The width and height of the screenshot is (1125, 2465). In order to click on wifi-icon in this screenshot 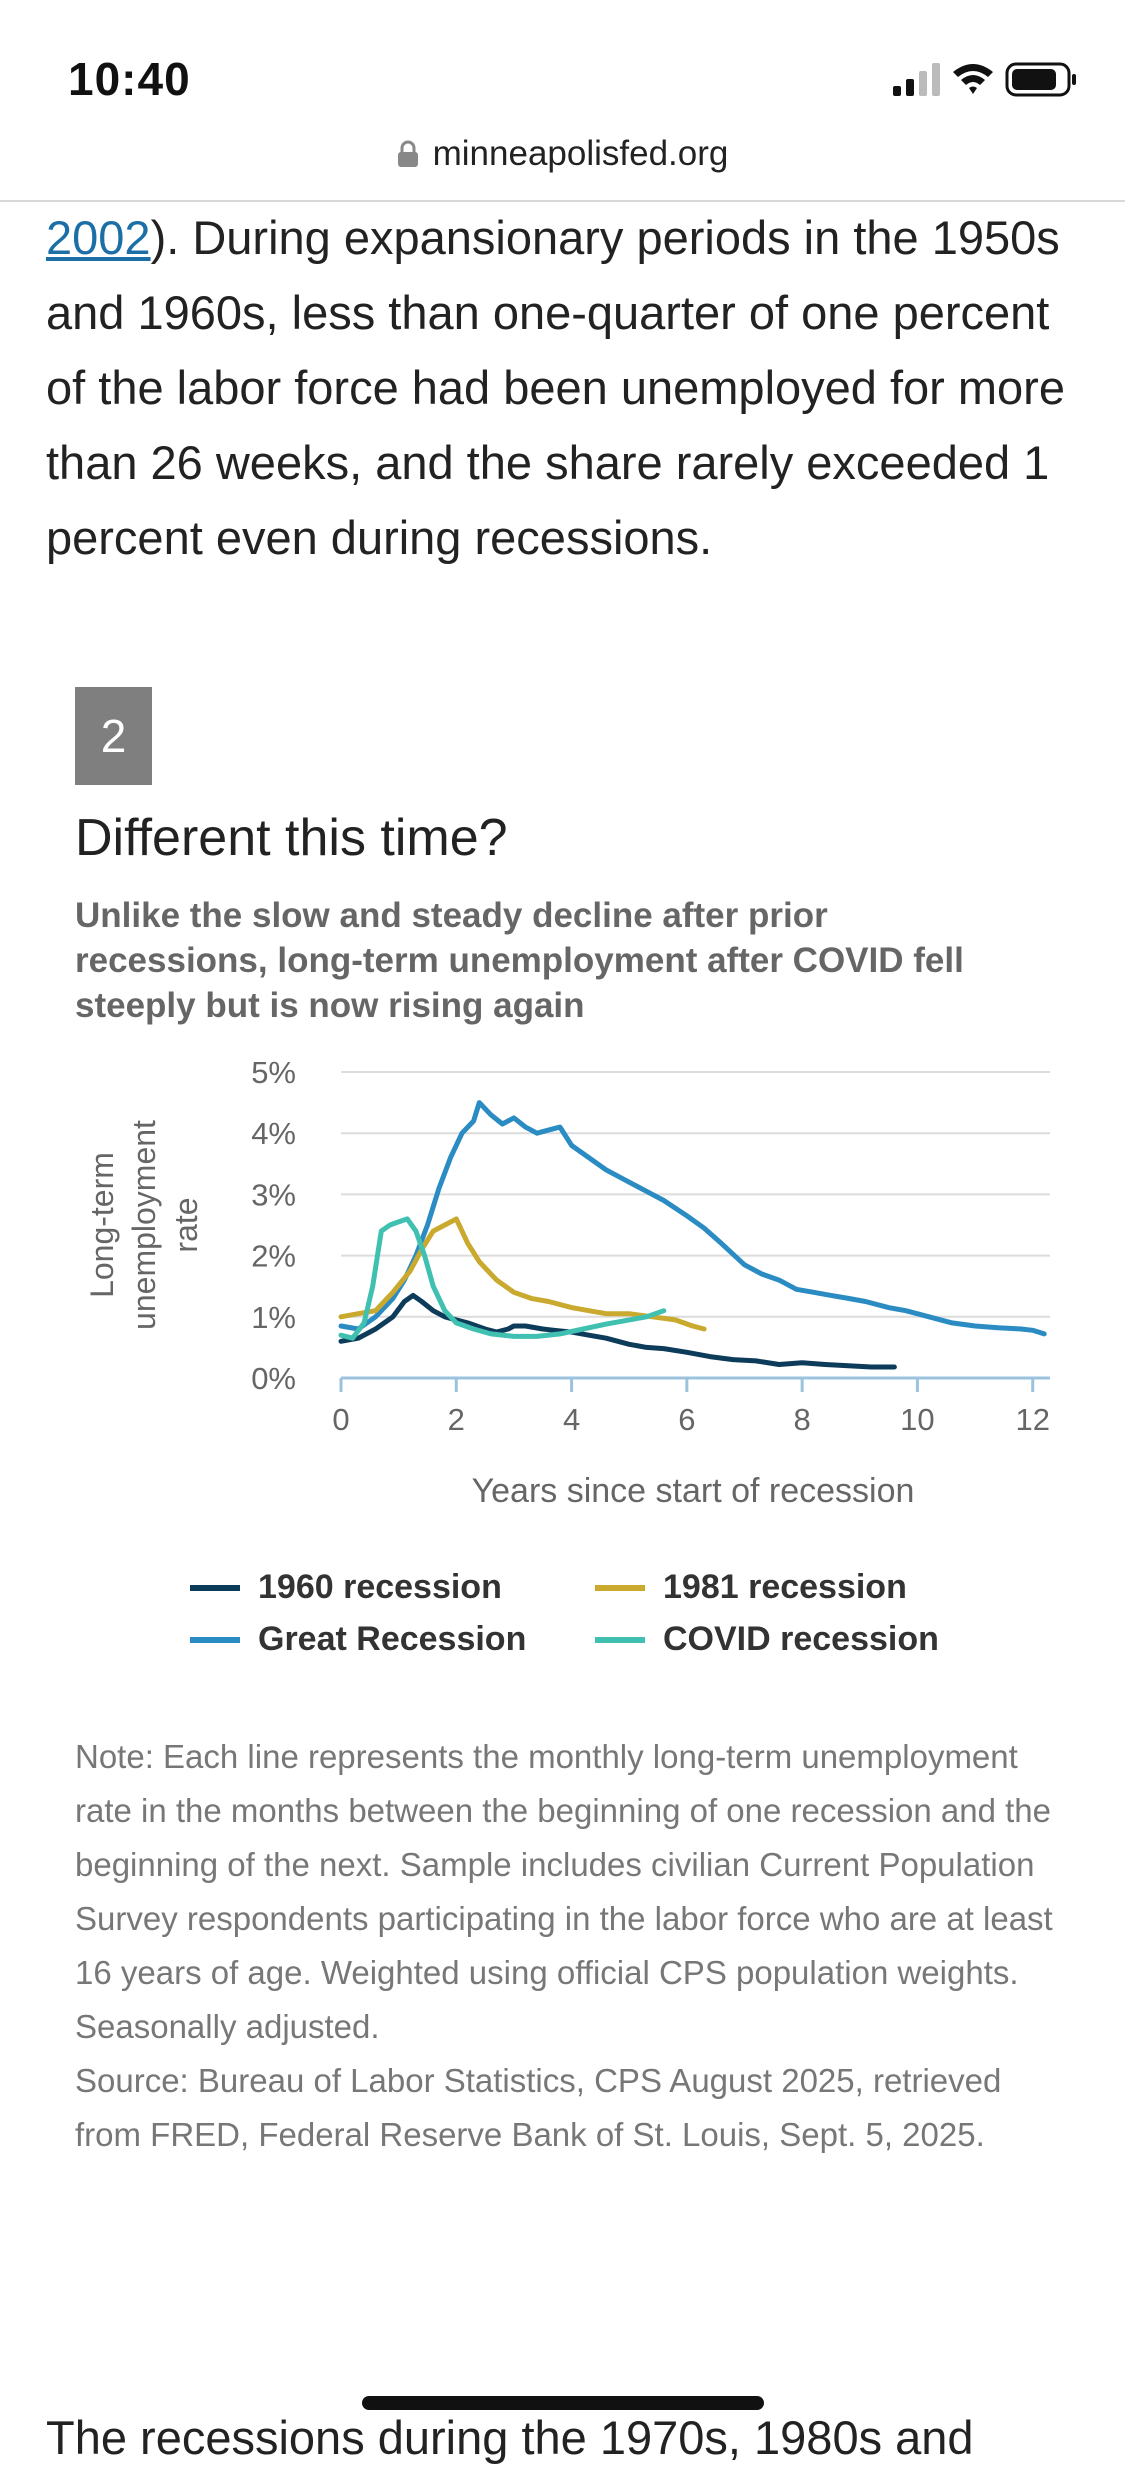, I will do `click(973, 79)`.